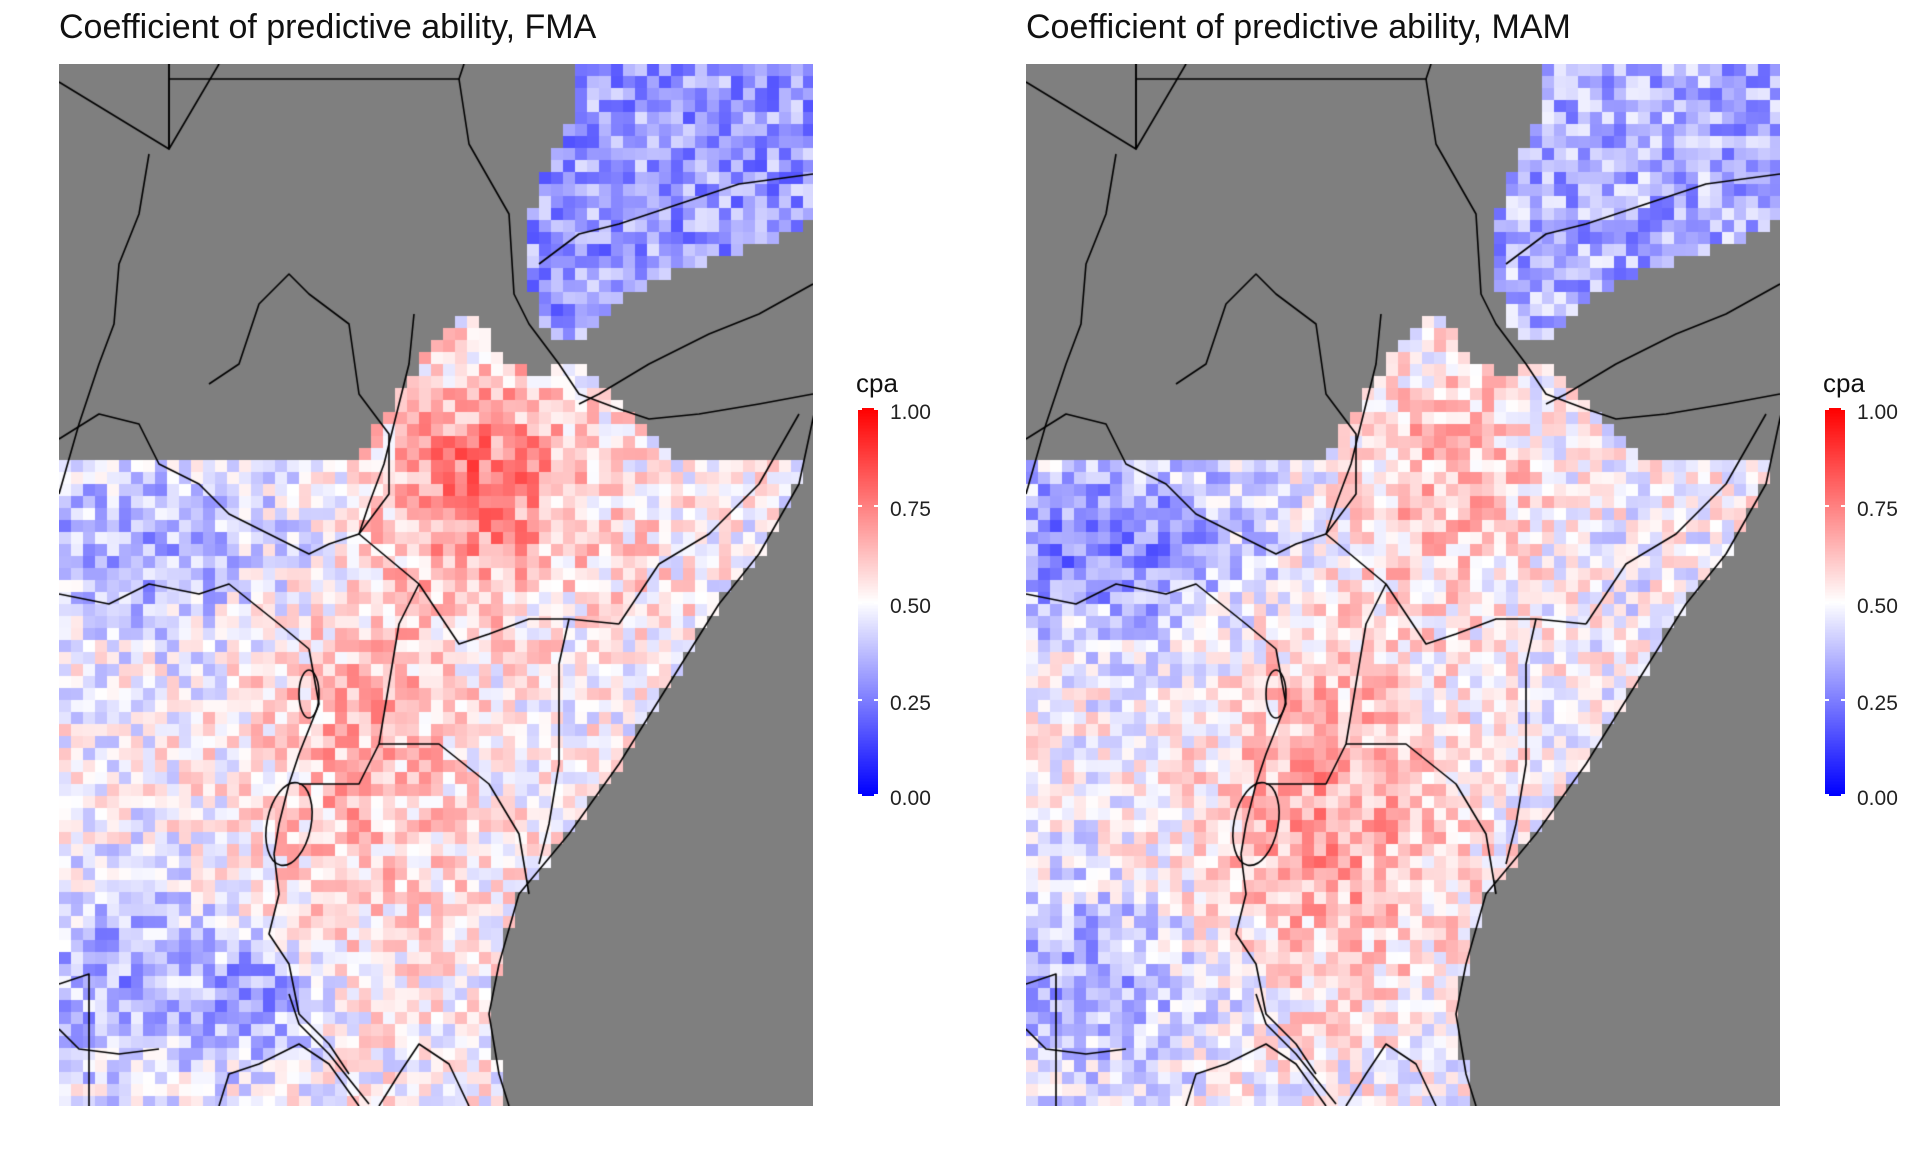 This screenshot has height=1152, width=1920. I want to click on map-title-mam: Coefficient of predictive ability, MAM, so click(1298, 27).